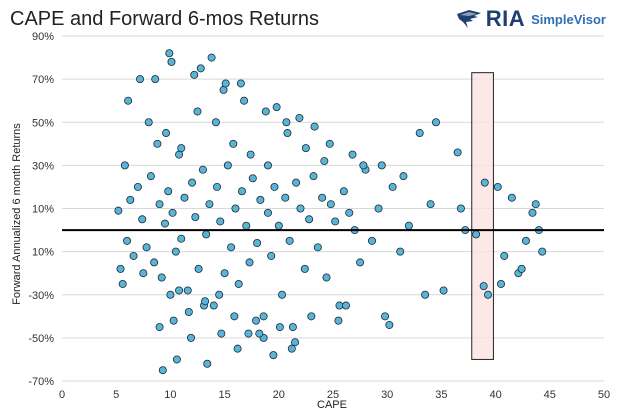 The width and height of the screenshot is (620, 414). Describe the element at coordinates (568, 19) in the screenshot. I see `brand-sub: SimpleVisor` at that location.